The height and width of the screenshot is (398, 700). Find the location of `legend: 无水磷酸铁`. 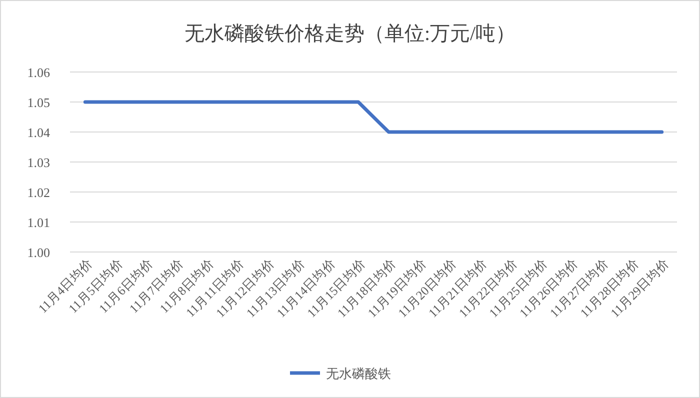

legend: 无水磷酸铁 is located at coordinates (340, 373).